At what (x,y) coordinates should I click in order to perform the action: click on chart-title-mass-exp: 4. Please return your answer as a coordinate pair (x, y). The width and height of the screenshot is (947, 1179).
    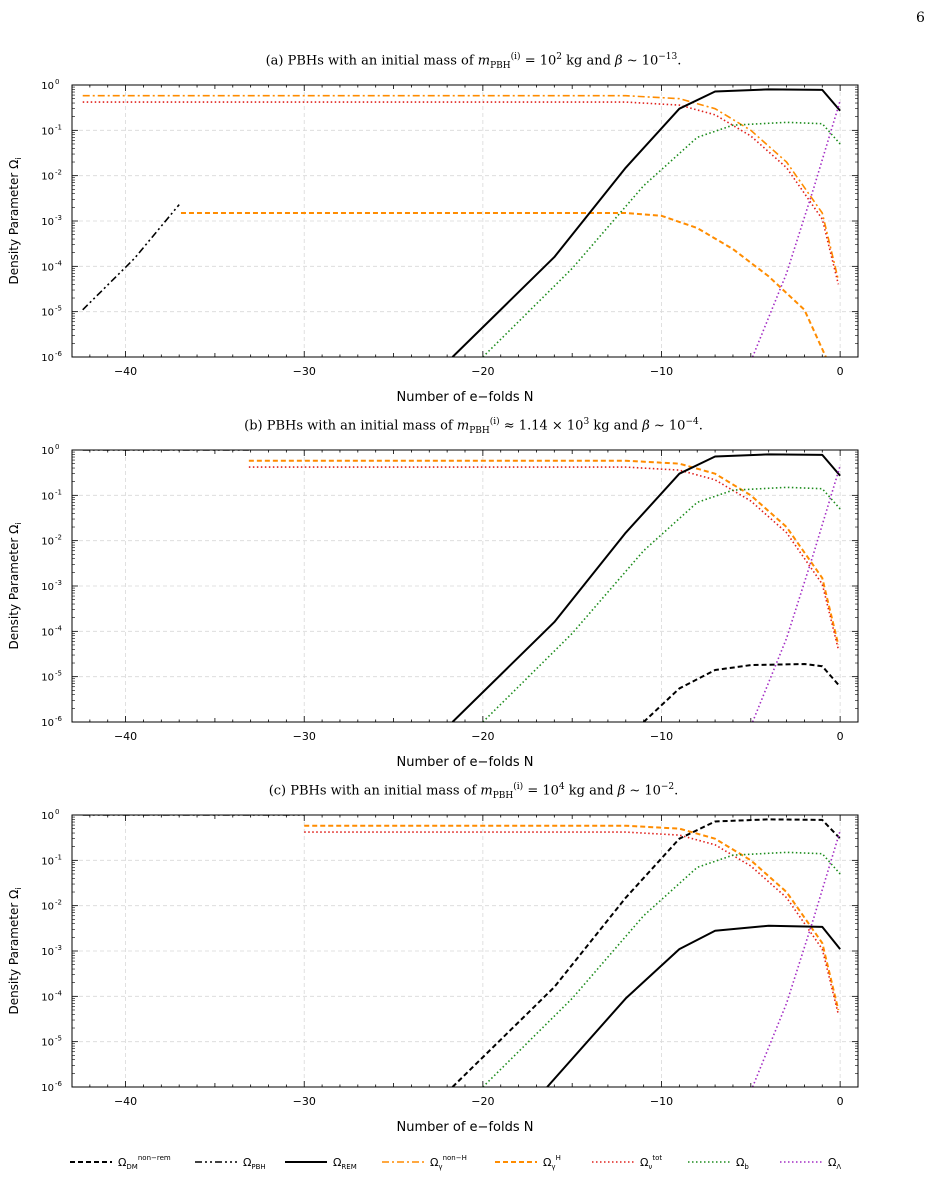
    Looking at the image, I should click on (561, 787).